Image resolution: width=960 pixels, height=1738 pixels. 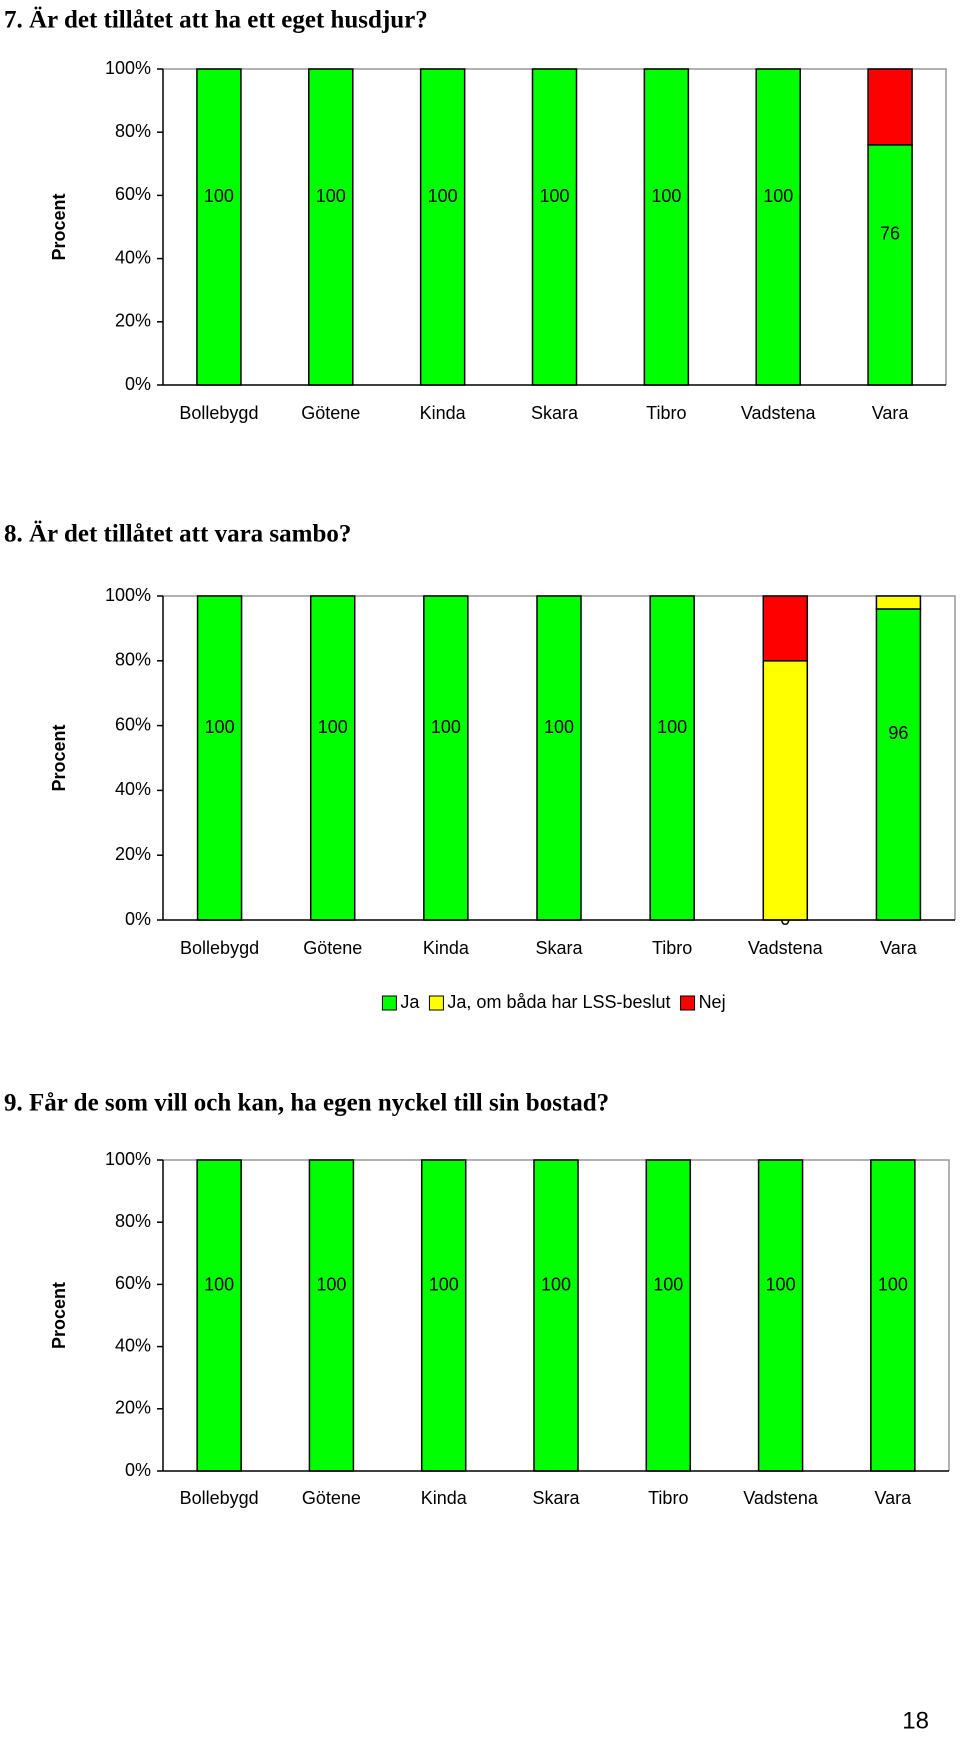 What do you see at coordinates (898, 733) in the screenshot?
I see `value-label: 96` at bounding box center [898, 733].